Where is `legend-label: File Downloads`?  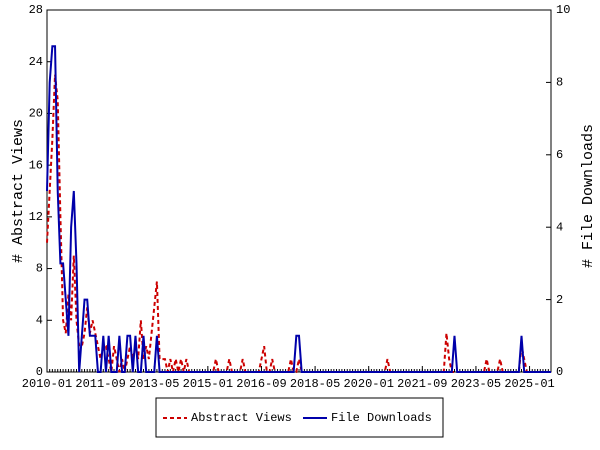
legend-label: File Downloads is located at coordinates (381, 418).